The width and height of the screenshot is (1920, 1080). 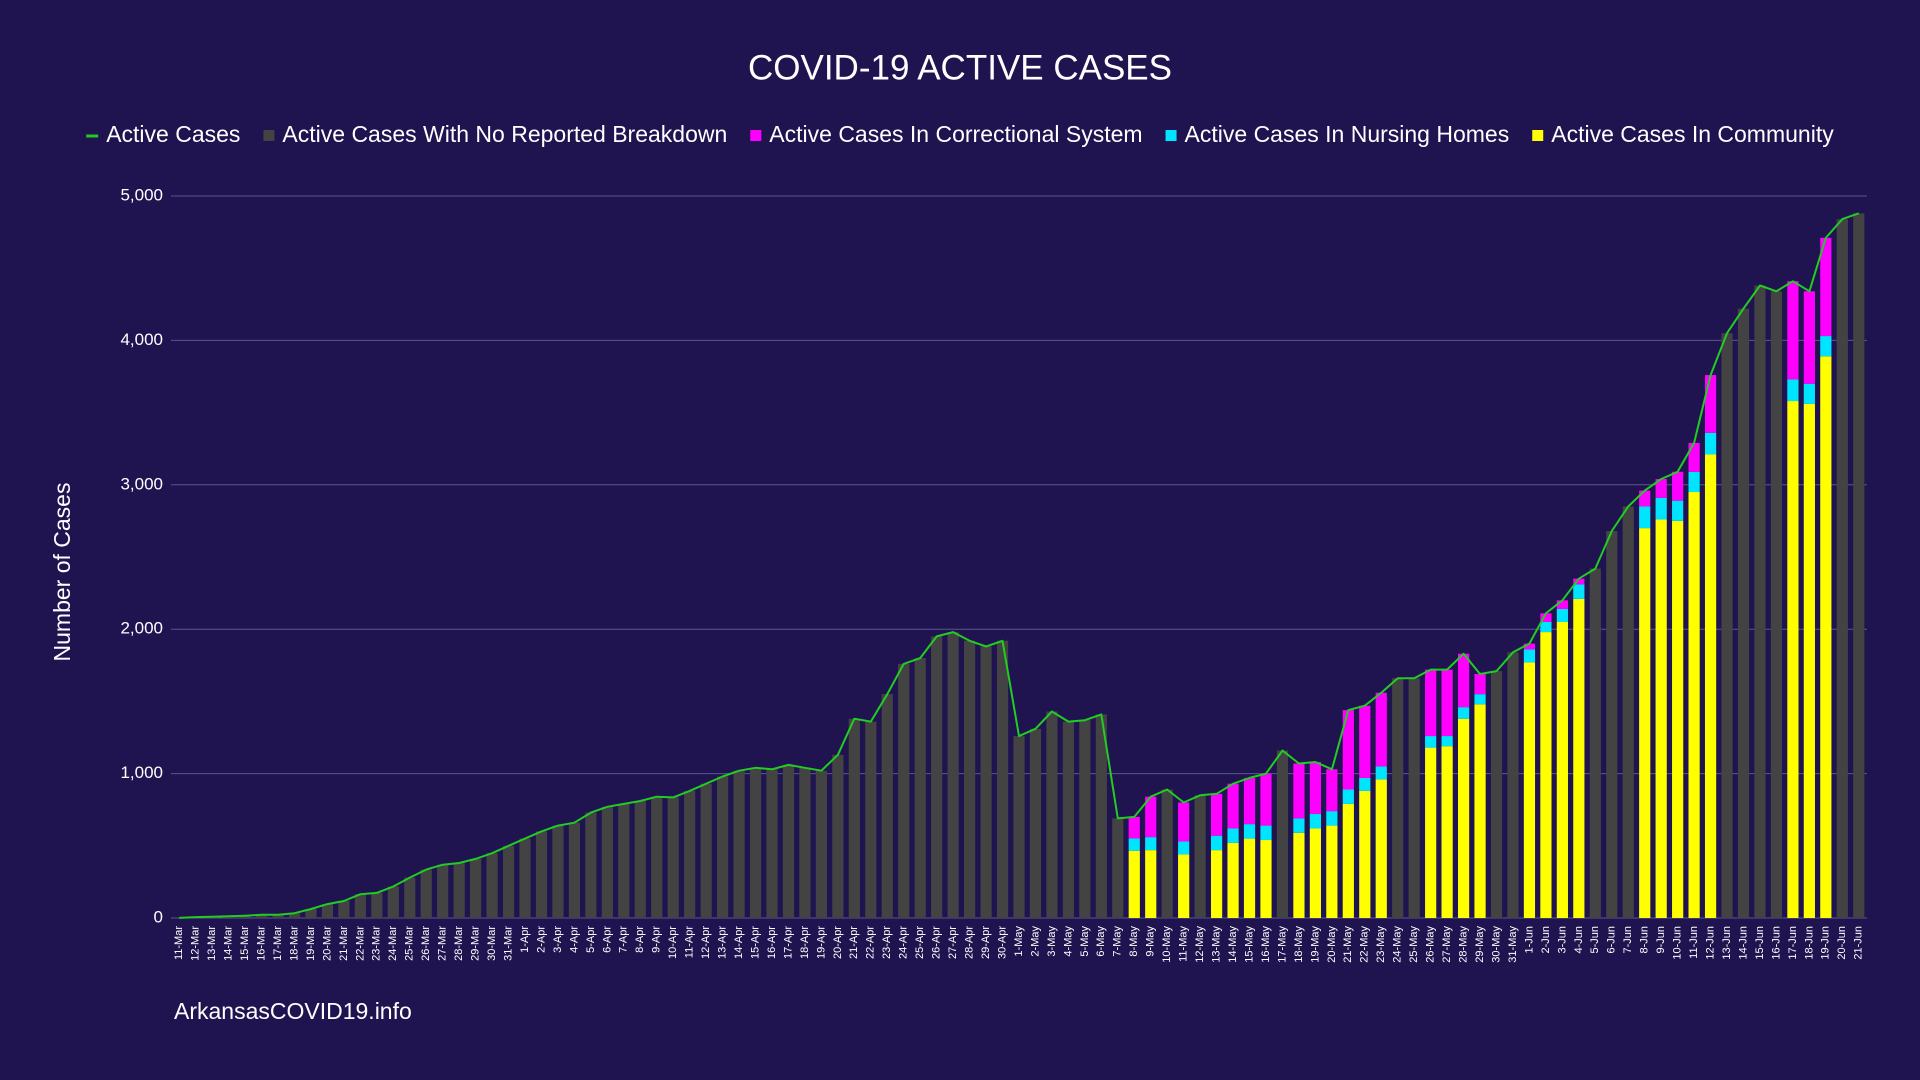 I want to click on x-tick-label: 20-Mar, so click(x=327, y=943).